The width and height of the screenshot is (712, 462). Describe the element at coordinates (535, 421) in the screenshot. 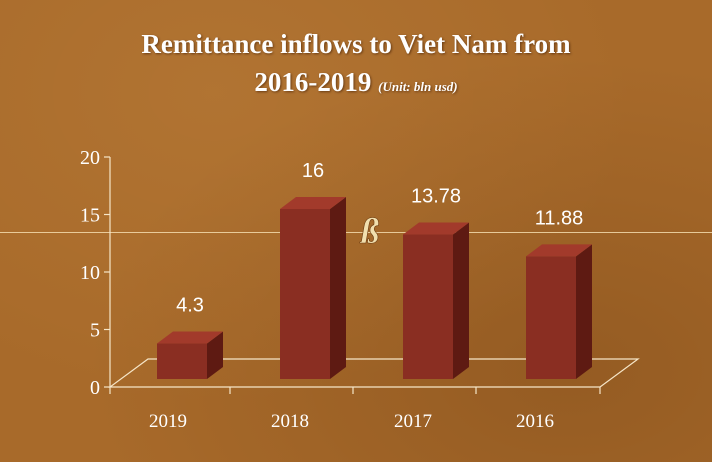

I see `x-category-label: 2016` at that location.